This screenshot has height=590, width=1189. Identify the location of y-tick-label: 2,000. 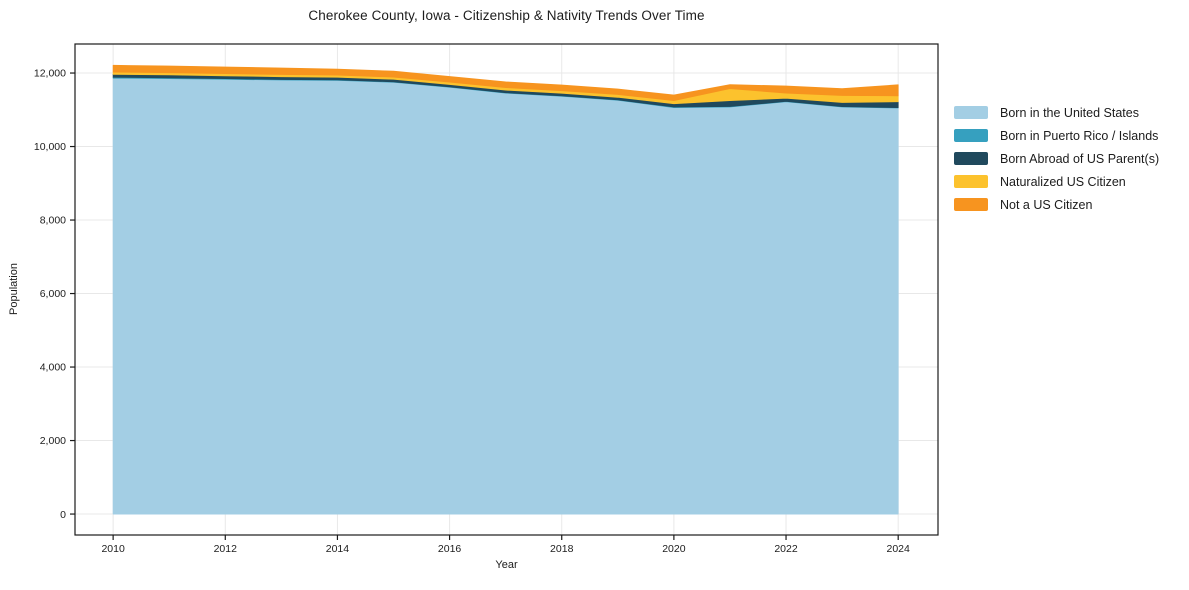
(53, 441).